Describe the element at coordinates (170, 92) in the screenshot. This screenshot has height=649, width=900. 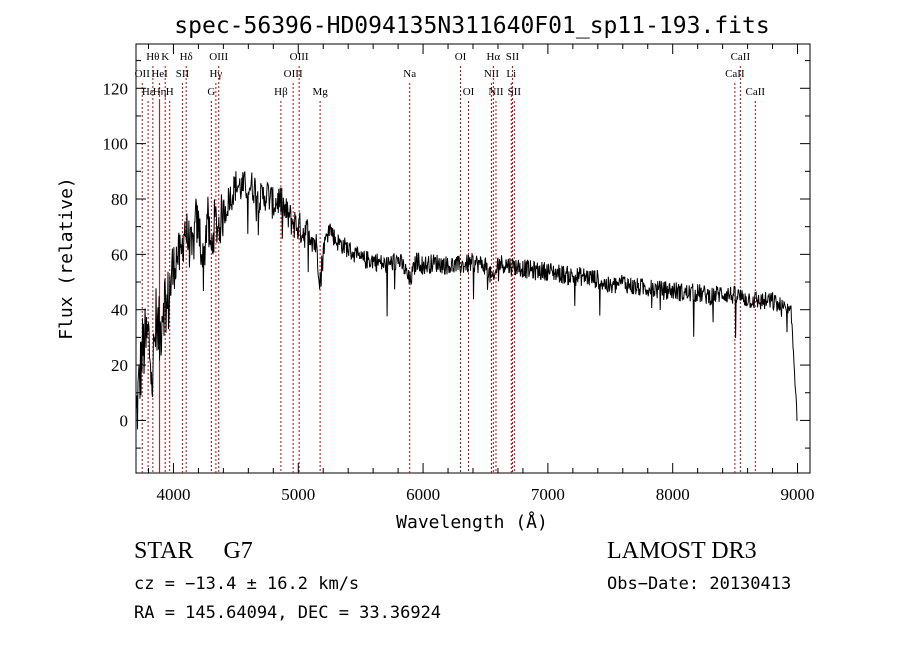
I see `line-marker-label: H` at that location.